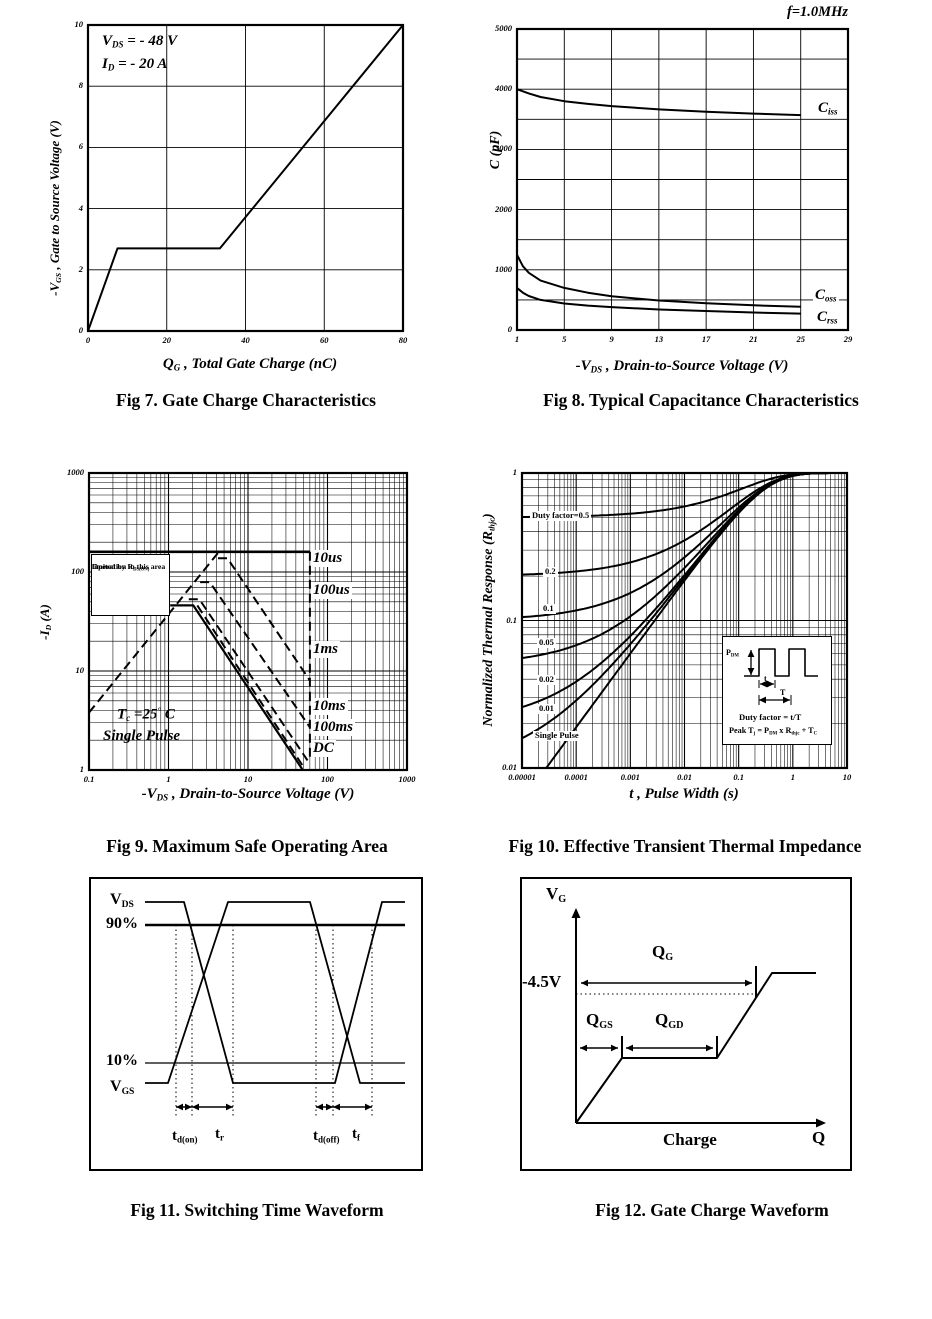 Image resolution: width=932 pixels, height=1319 pixels. I want to click on fig8-plot, so click(682, 179).